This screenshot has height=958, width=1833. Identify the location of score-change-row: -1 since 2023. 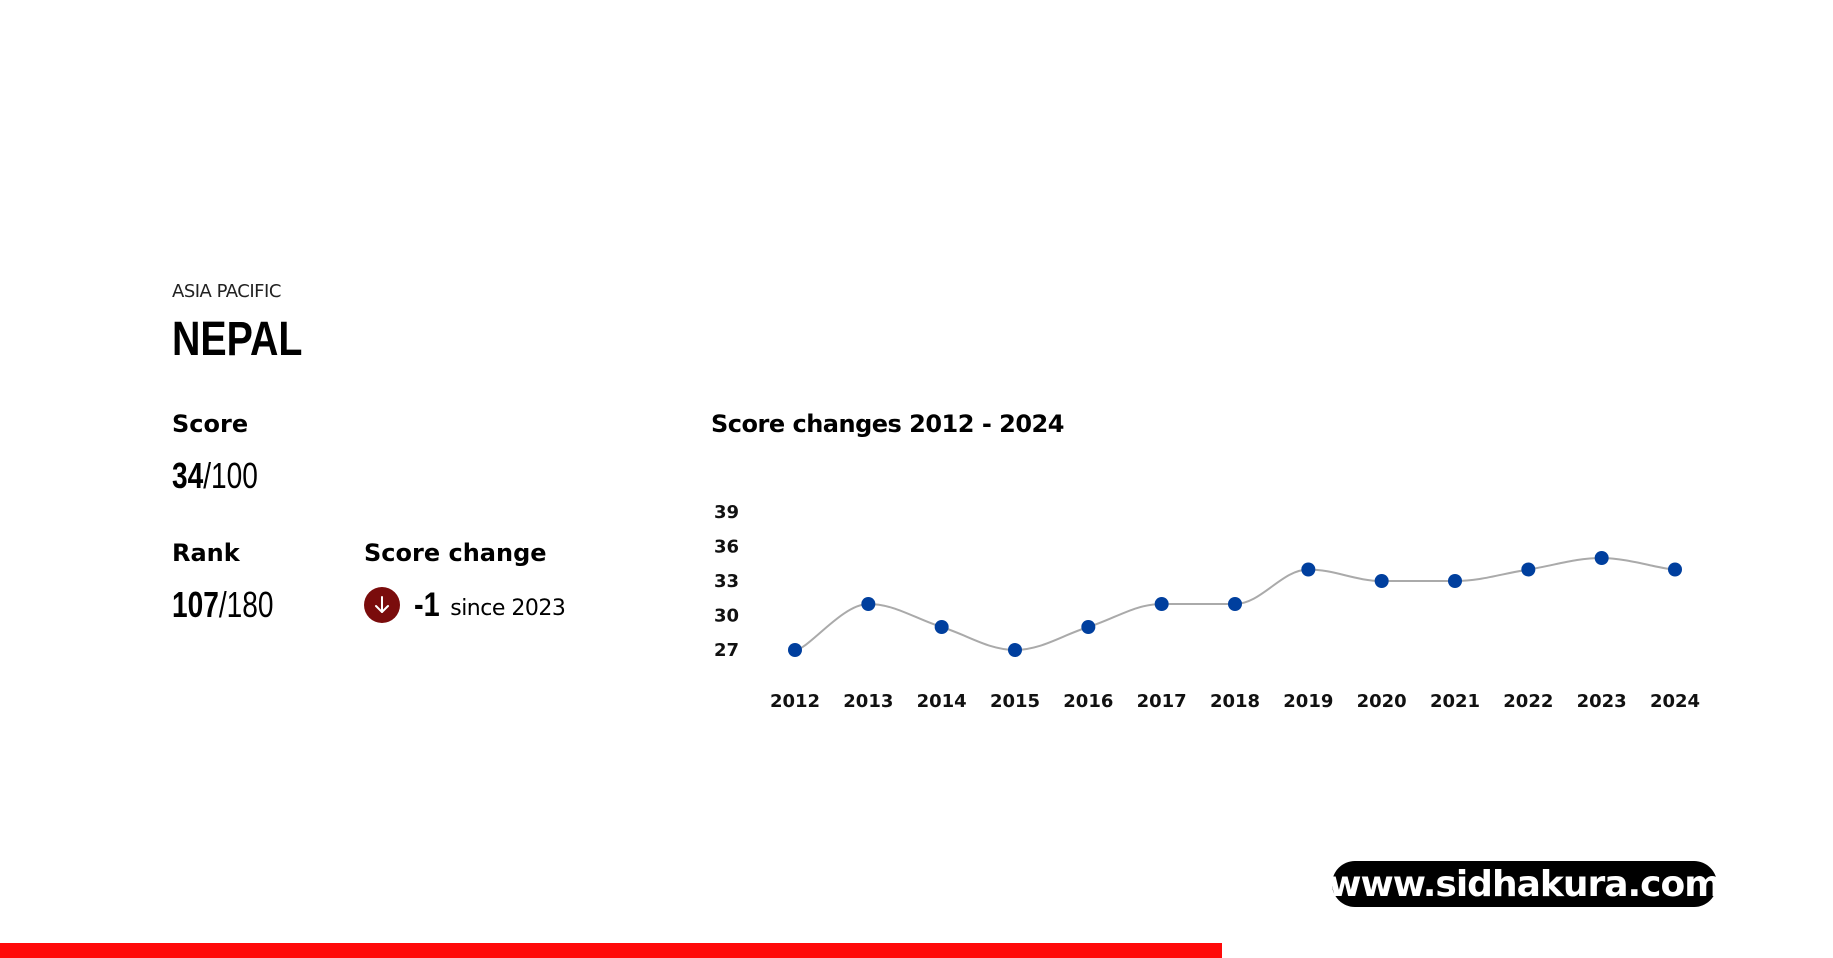
(465, 605).